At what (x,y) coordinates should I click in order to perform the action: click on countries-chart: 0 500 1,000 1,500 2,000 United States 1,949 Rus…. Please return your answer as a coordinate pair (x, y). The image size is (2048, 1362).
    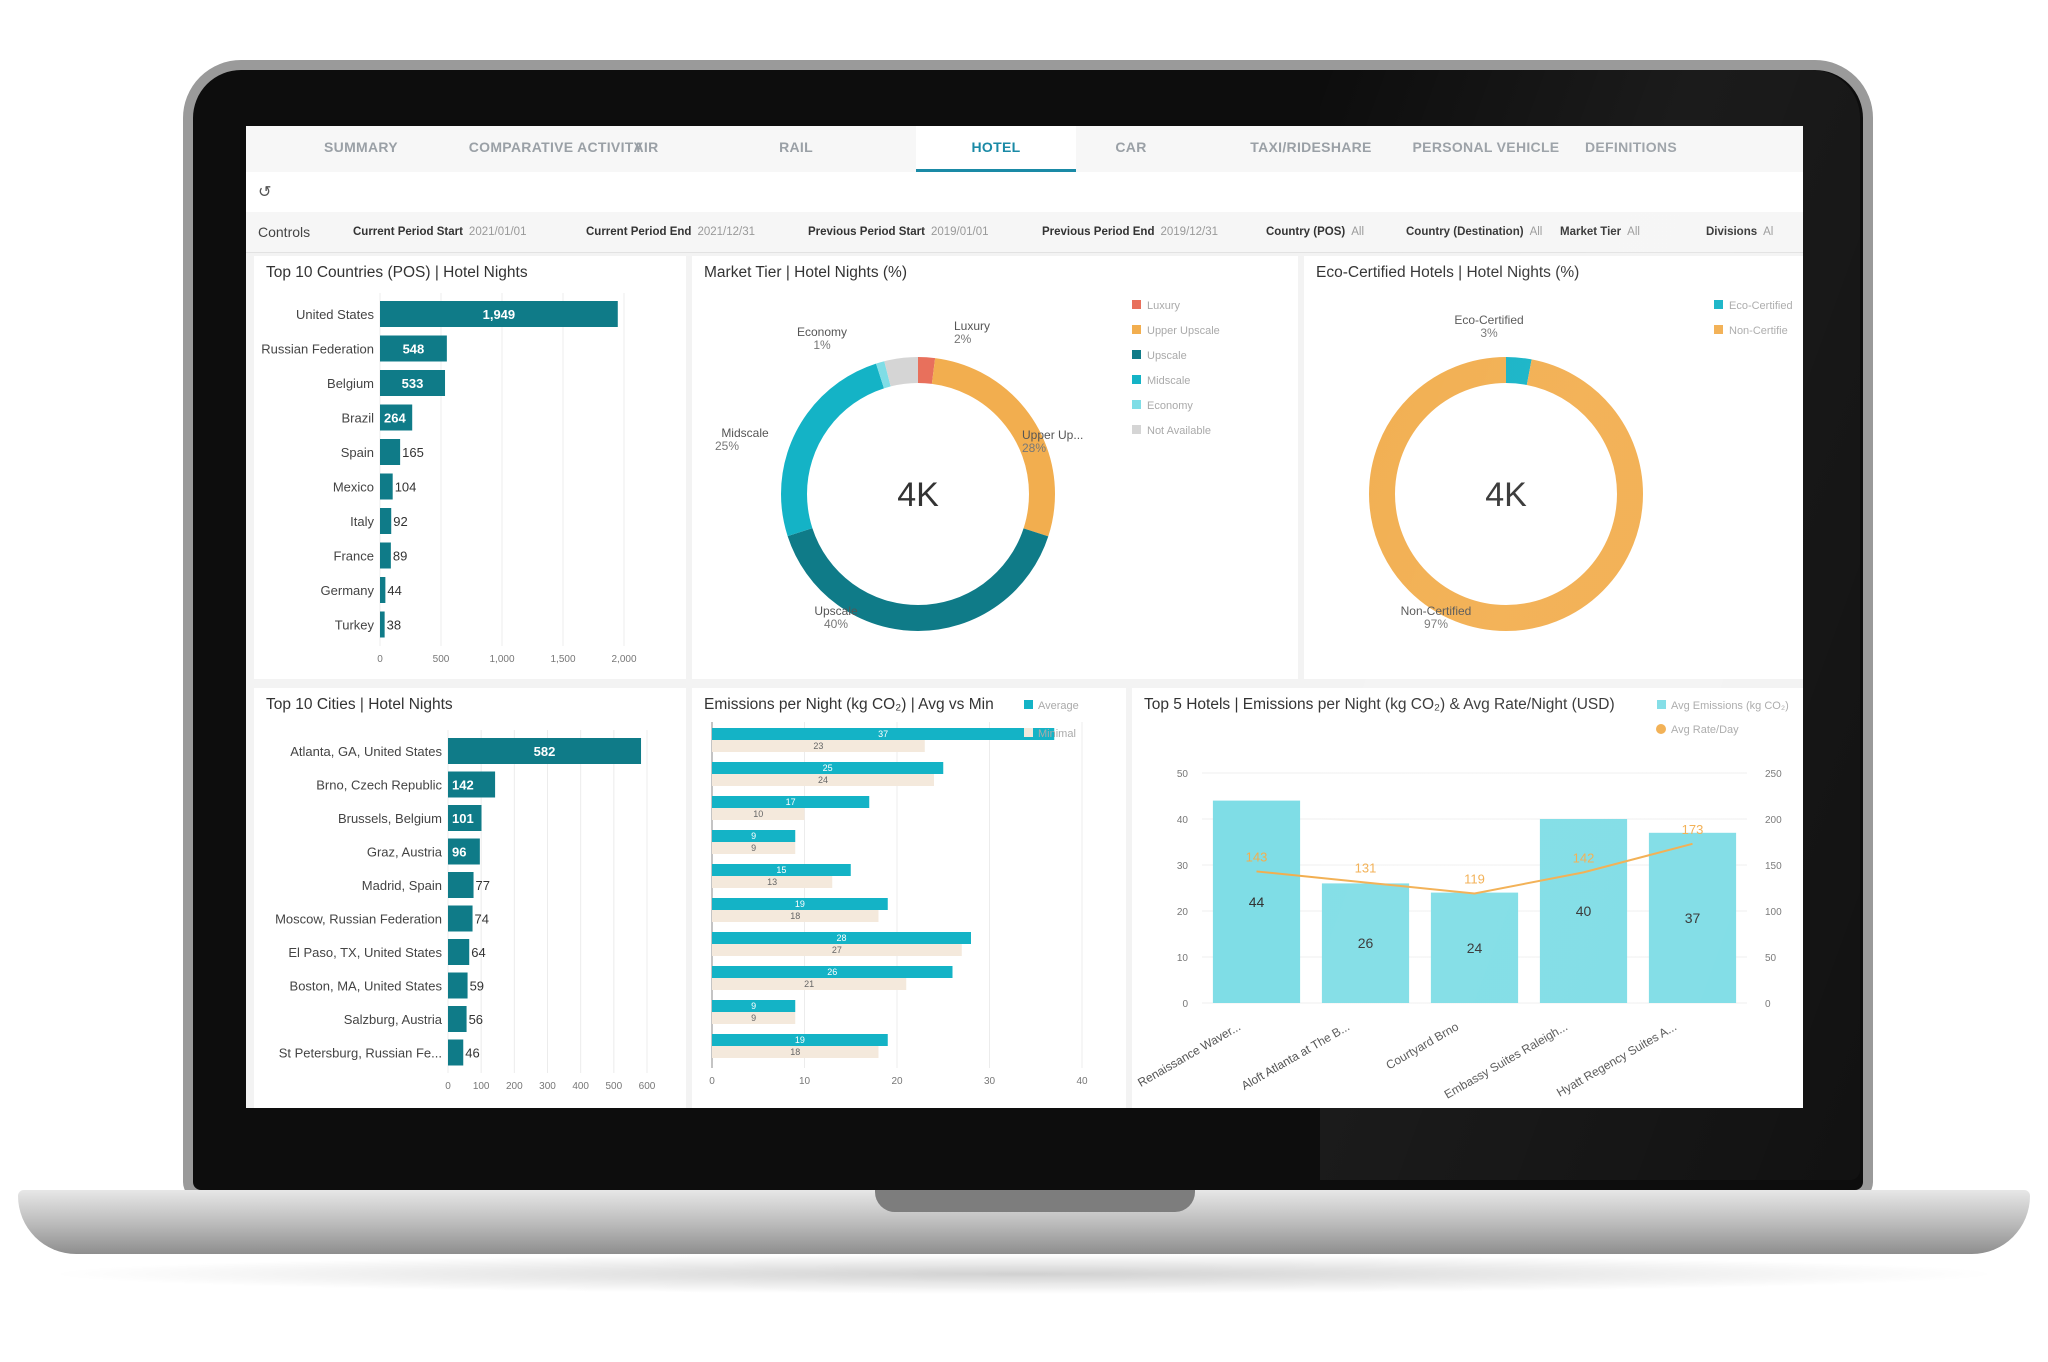
    Looking at the image, I should click on (449, 479).